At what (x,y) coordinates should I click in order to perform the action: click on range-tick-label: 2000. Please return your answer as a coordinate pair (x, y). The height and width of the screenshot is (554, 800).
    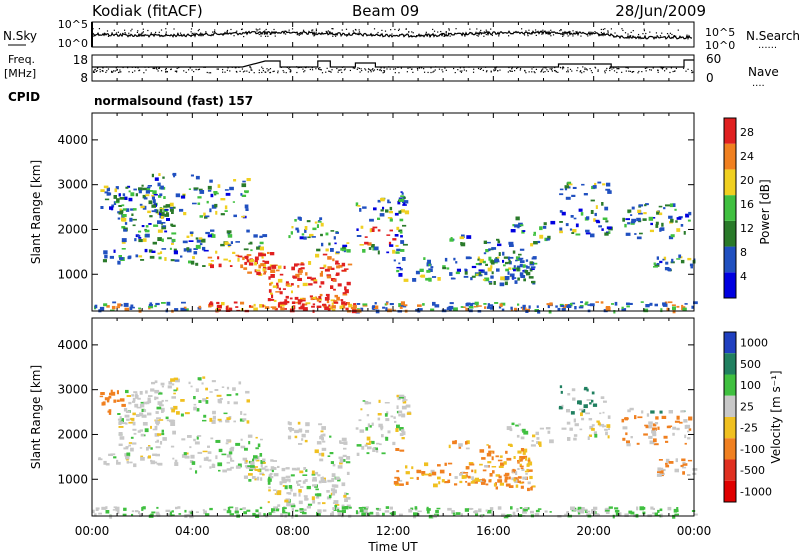
    Looking at the image, I should click on (72, 229).